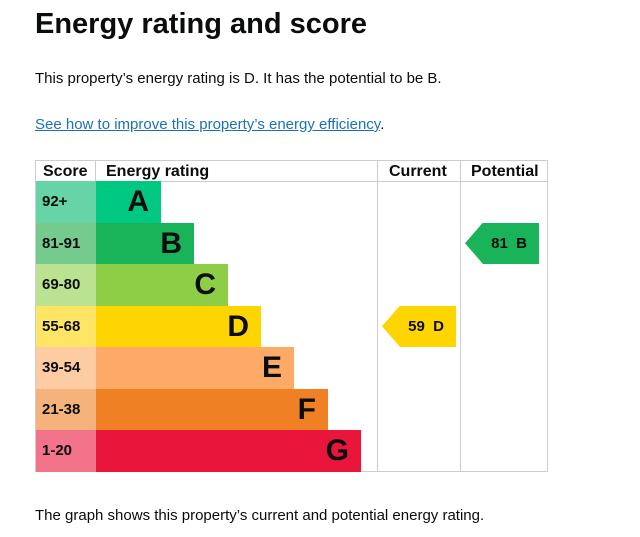 The width and height of the screenshot is (640, 537). I want to click on header-potential: Potential, so click(505, 171).